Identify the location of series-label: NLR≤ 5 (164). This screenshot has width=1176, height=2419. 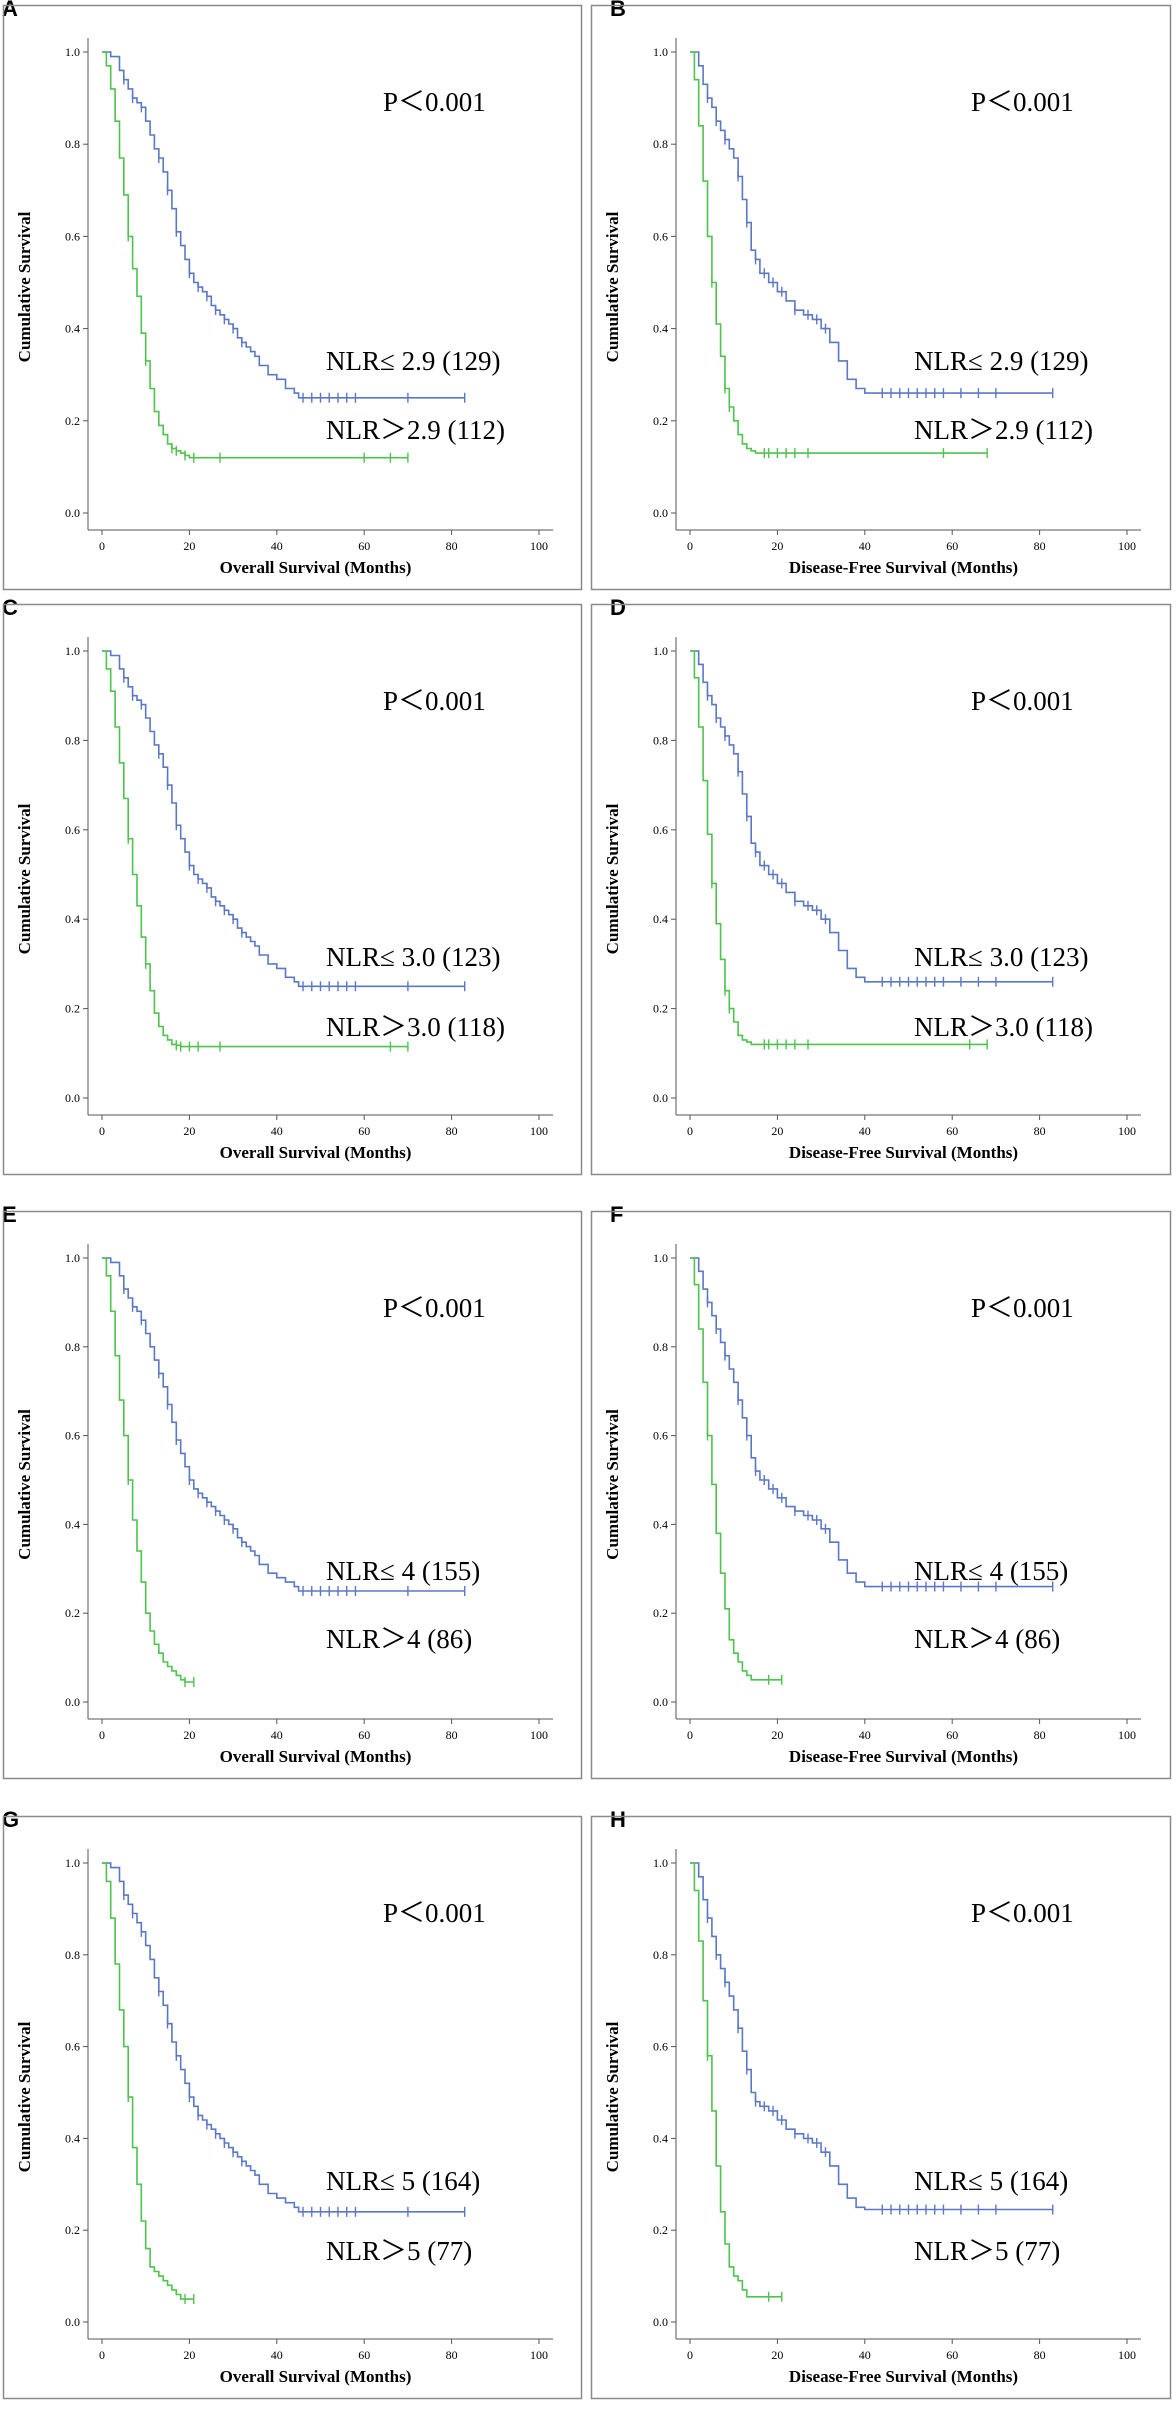
(991, 2181).